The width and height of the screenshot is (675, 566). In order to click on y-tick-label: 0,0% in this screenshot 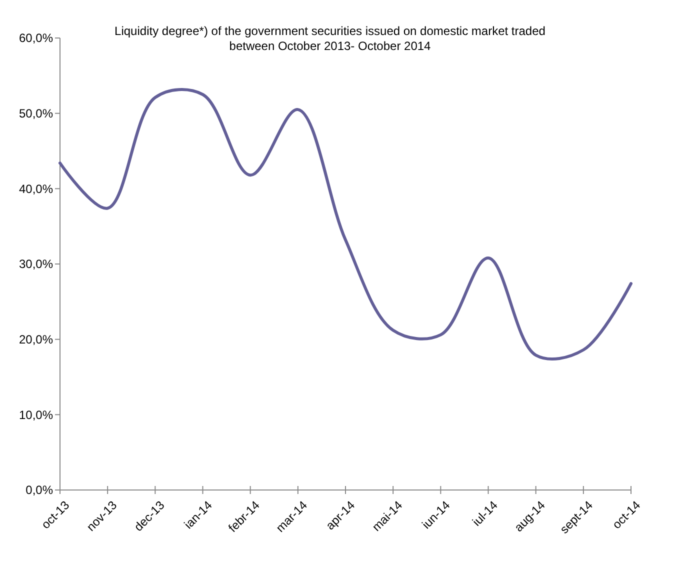, I will do `click(40, 490)`.